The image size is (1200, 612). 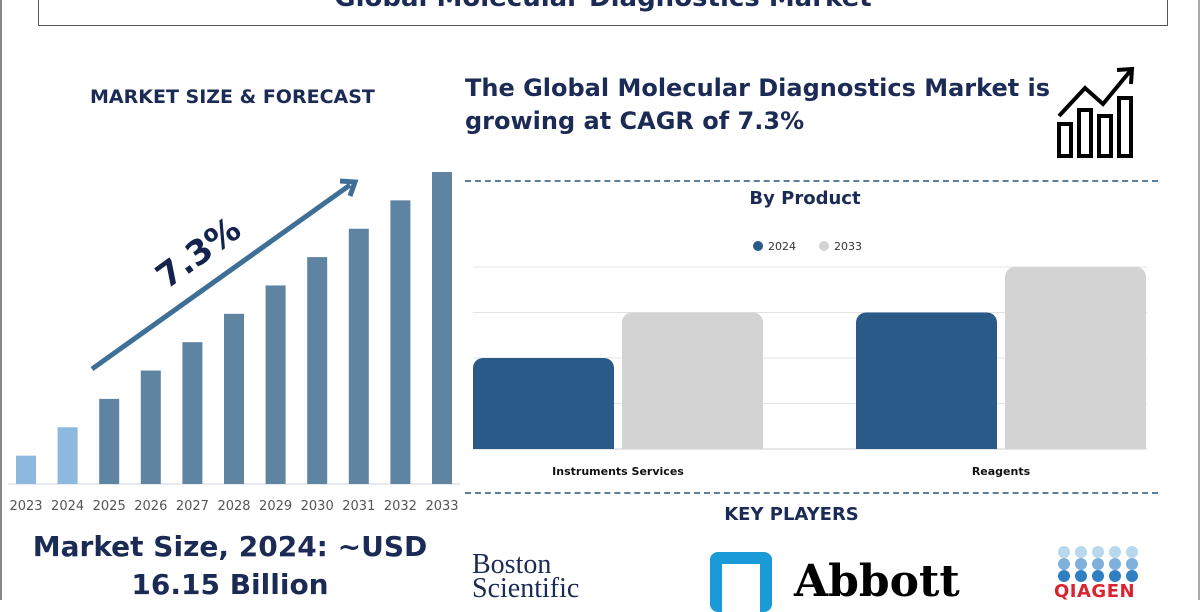 What do you see at coordinates (926, 380) in the screenshot?
I see `bar-reagents-2024` at bounding box center [926, 380].